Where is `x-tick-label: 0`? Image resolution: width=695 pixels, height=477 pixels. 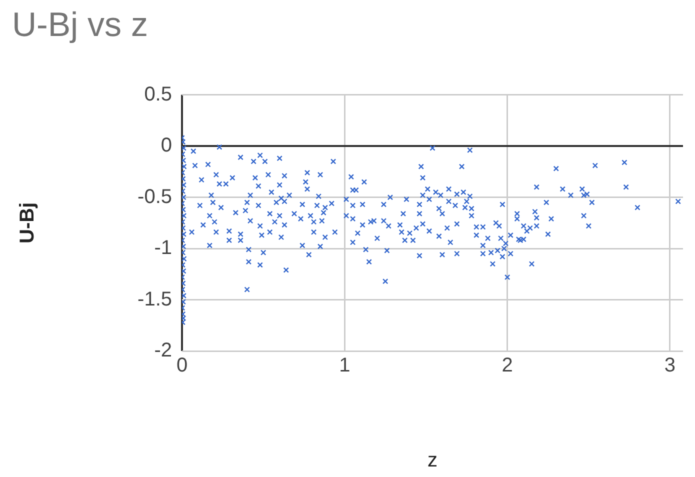 x-tick-label: 0 is located at coordinates (182, 365).